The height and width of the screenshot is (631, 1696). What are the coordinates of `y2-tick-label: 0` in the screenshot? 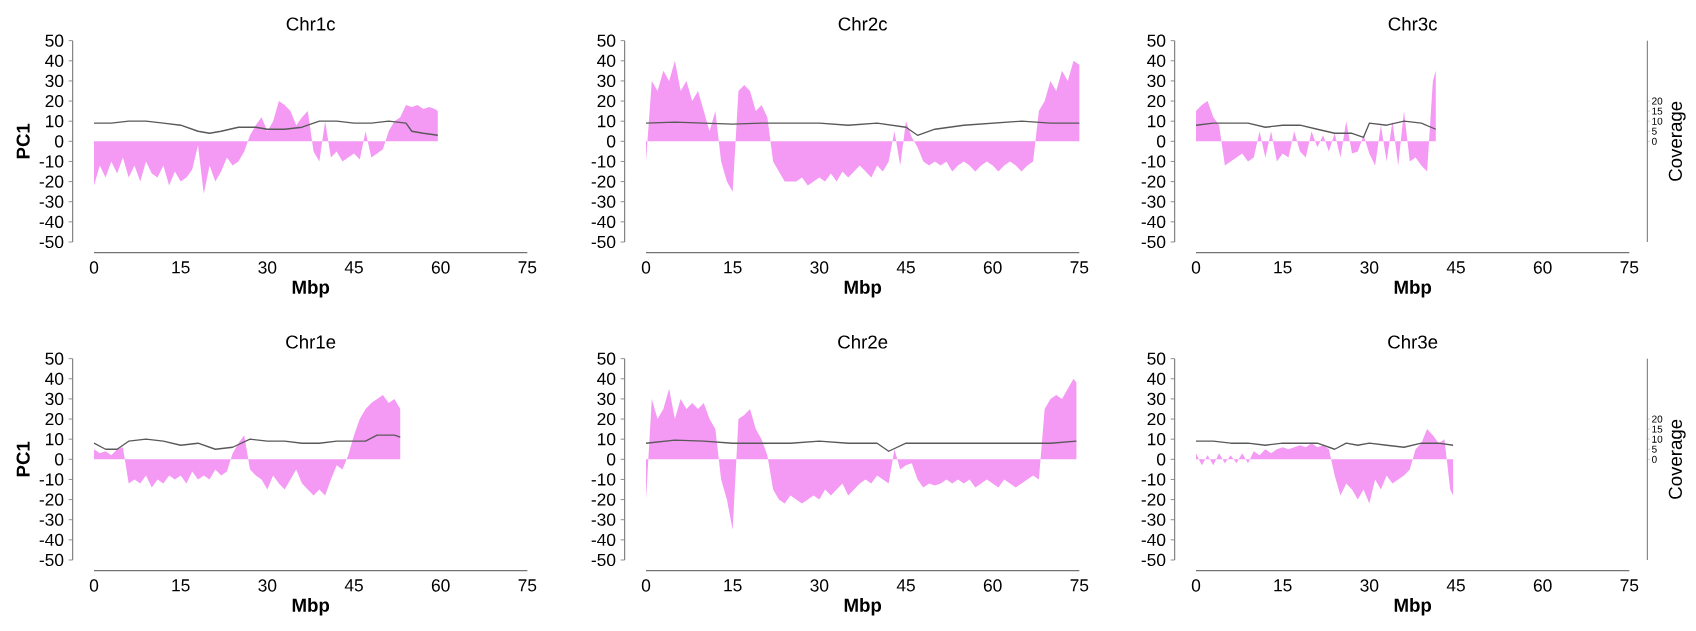 It's located at (1654, 141).